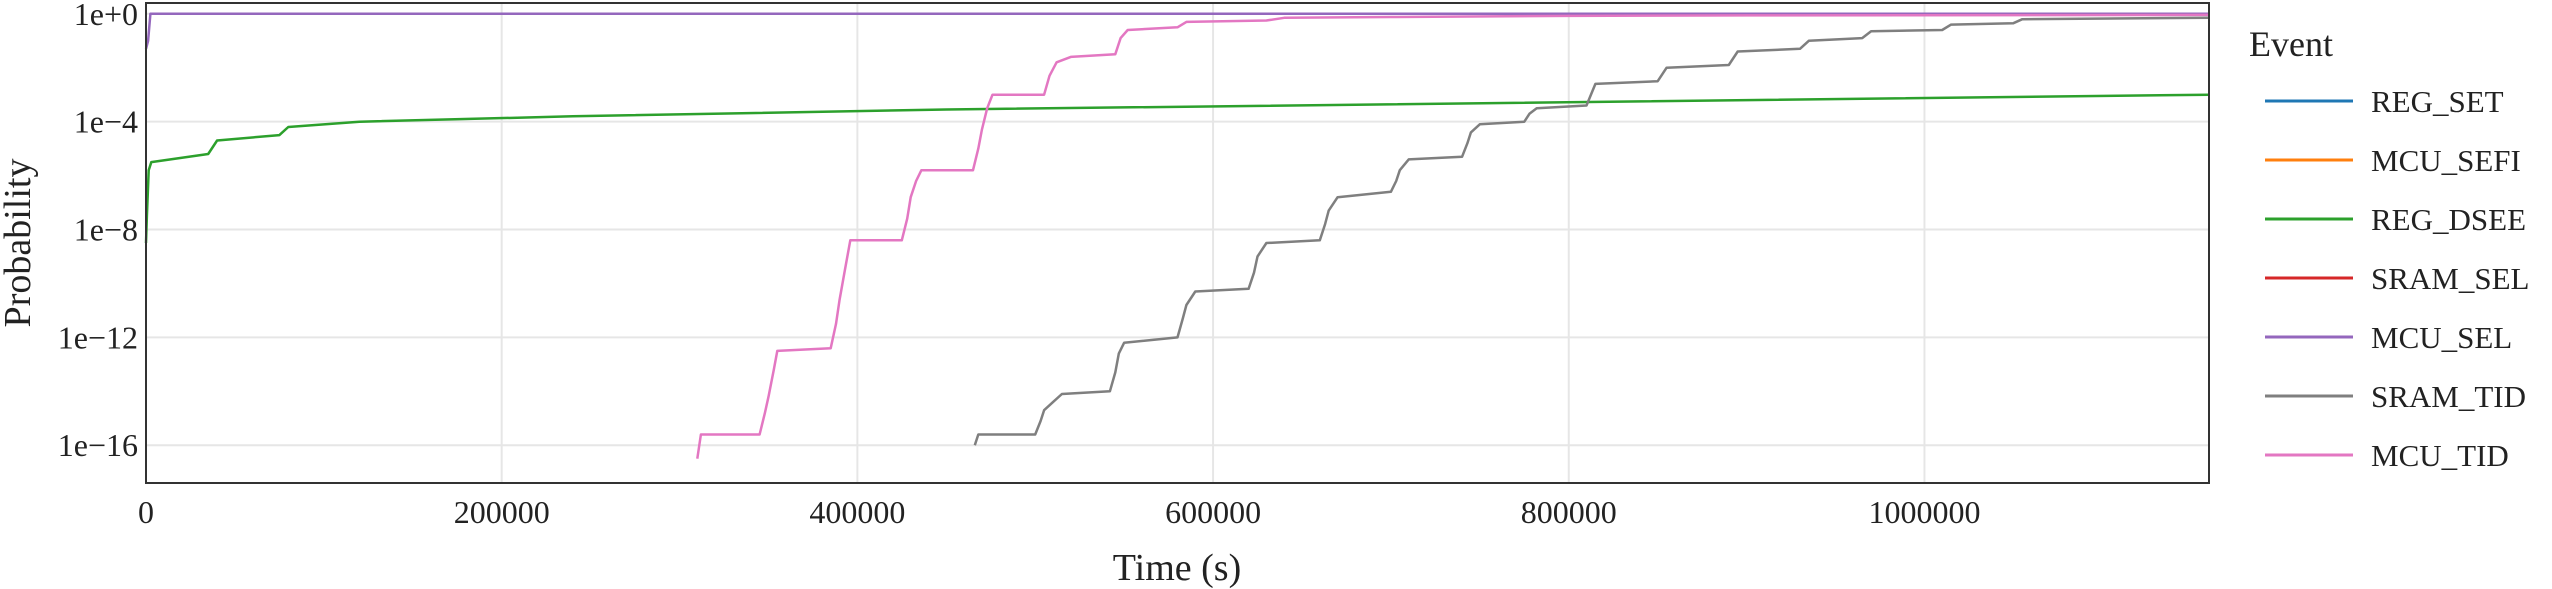 This screenshot has height=589, width=2552. What do you see at coordinates (502, 512) in the screenshot?
I see `x-tick-label: 200000` at bounding box center [502, 512].